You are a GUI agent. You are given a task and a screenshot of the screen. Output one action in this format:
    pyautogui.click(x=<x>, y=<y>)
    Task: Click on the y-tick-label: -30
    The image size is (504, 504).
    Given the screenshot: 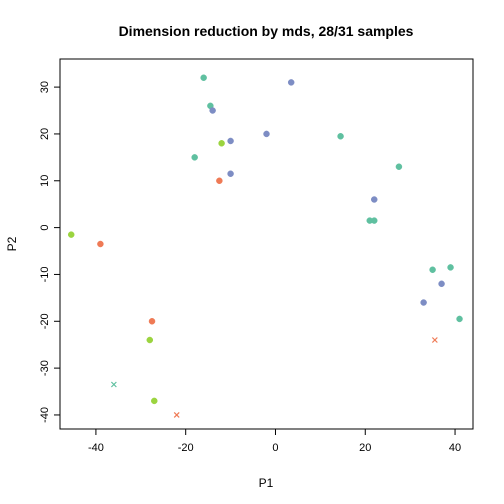 What is the action you would take?
    pyautogui.click(x=45, y=368)
    